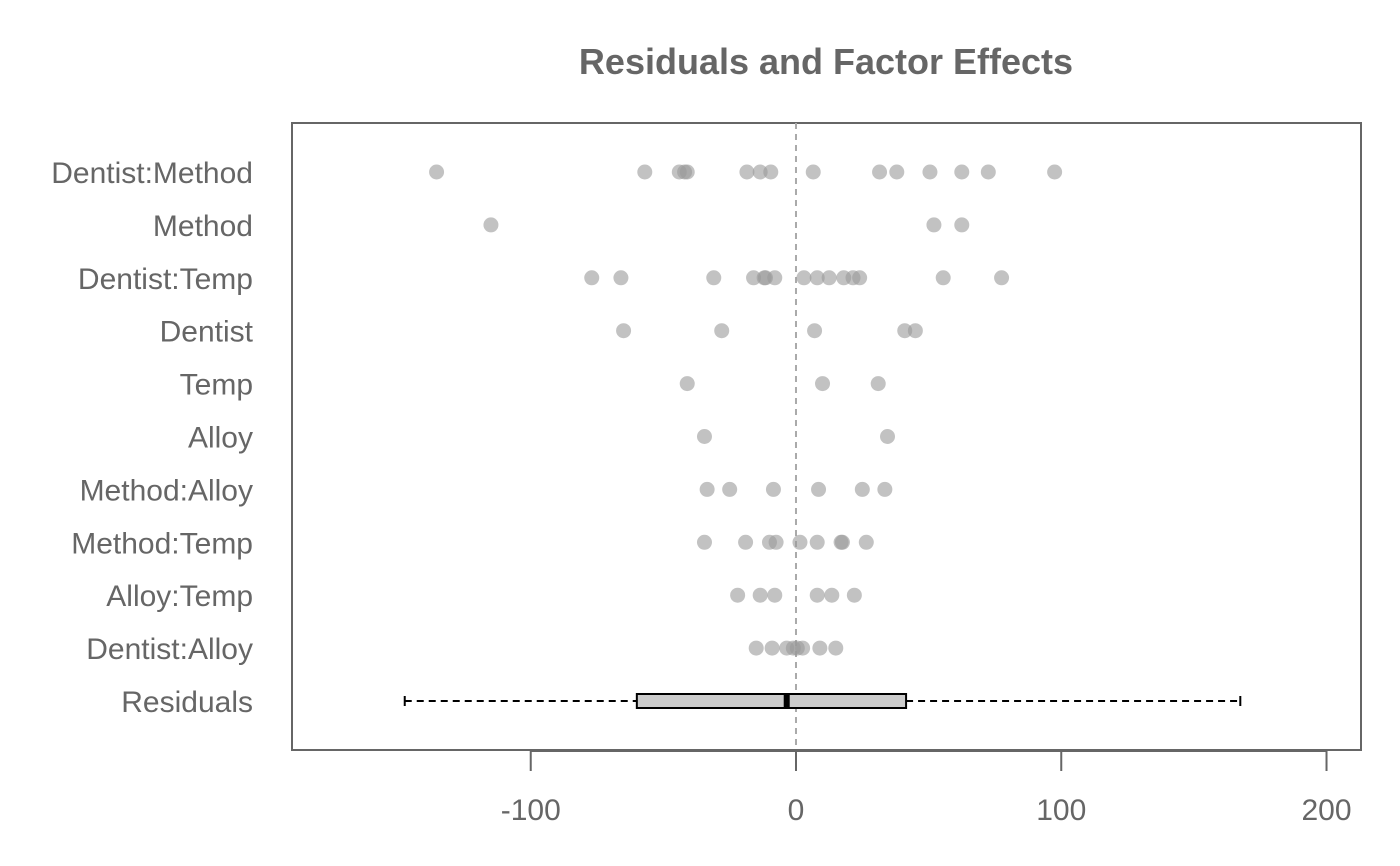 The width and height of the screenshot is (1400, 866). I want to click on category-label: Residuals, so click(187, 702).